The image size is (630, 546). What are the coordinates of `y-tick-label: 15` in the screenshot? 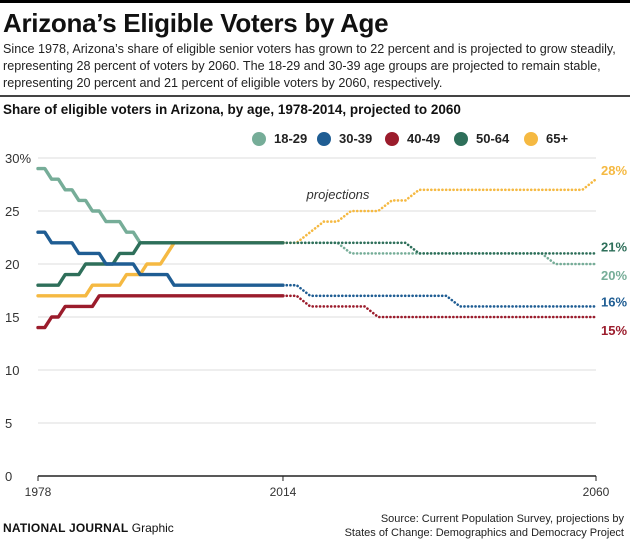 It's located at (12, 317).